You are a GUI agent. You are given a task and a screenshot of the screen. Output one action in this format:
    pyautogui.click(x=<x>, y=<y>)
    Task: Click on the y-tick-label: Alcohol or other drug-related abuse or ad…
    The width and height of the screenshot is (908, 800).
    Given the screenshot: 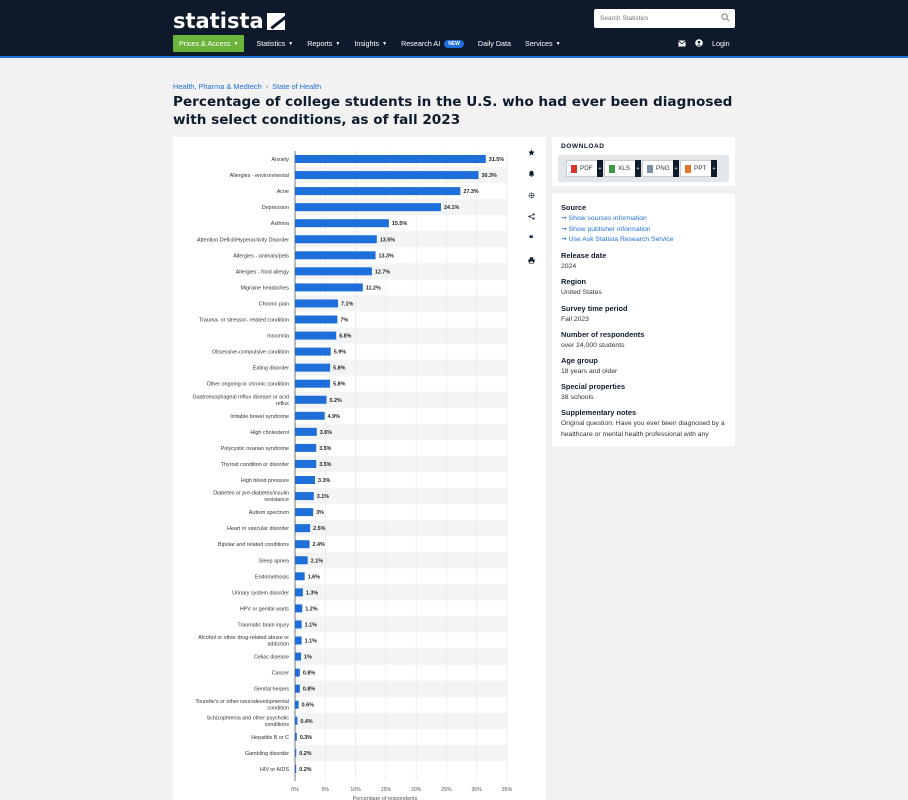 What is the action you would take?
    pyautogui.click(x=243, y=641)
    